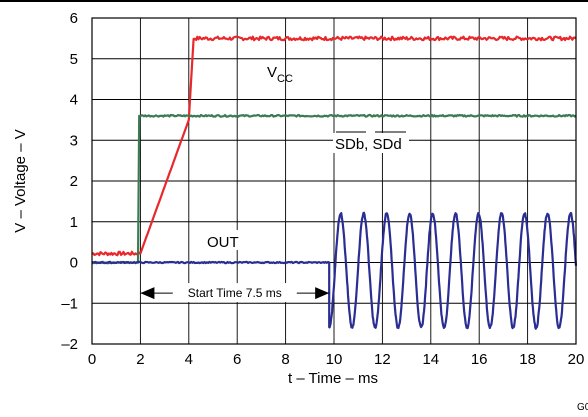  Describe the element at coordinates (285, 359) in the screenshot. I see `x-tick-label: 8` at that location.